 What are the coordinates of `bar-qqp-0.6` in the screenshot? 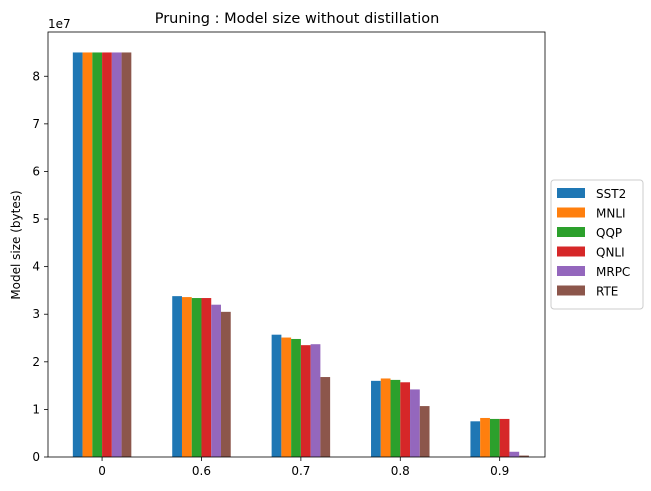 It's located at (196, 377).